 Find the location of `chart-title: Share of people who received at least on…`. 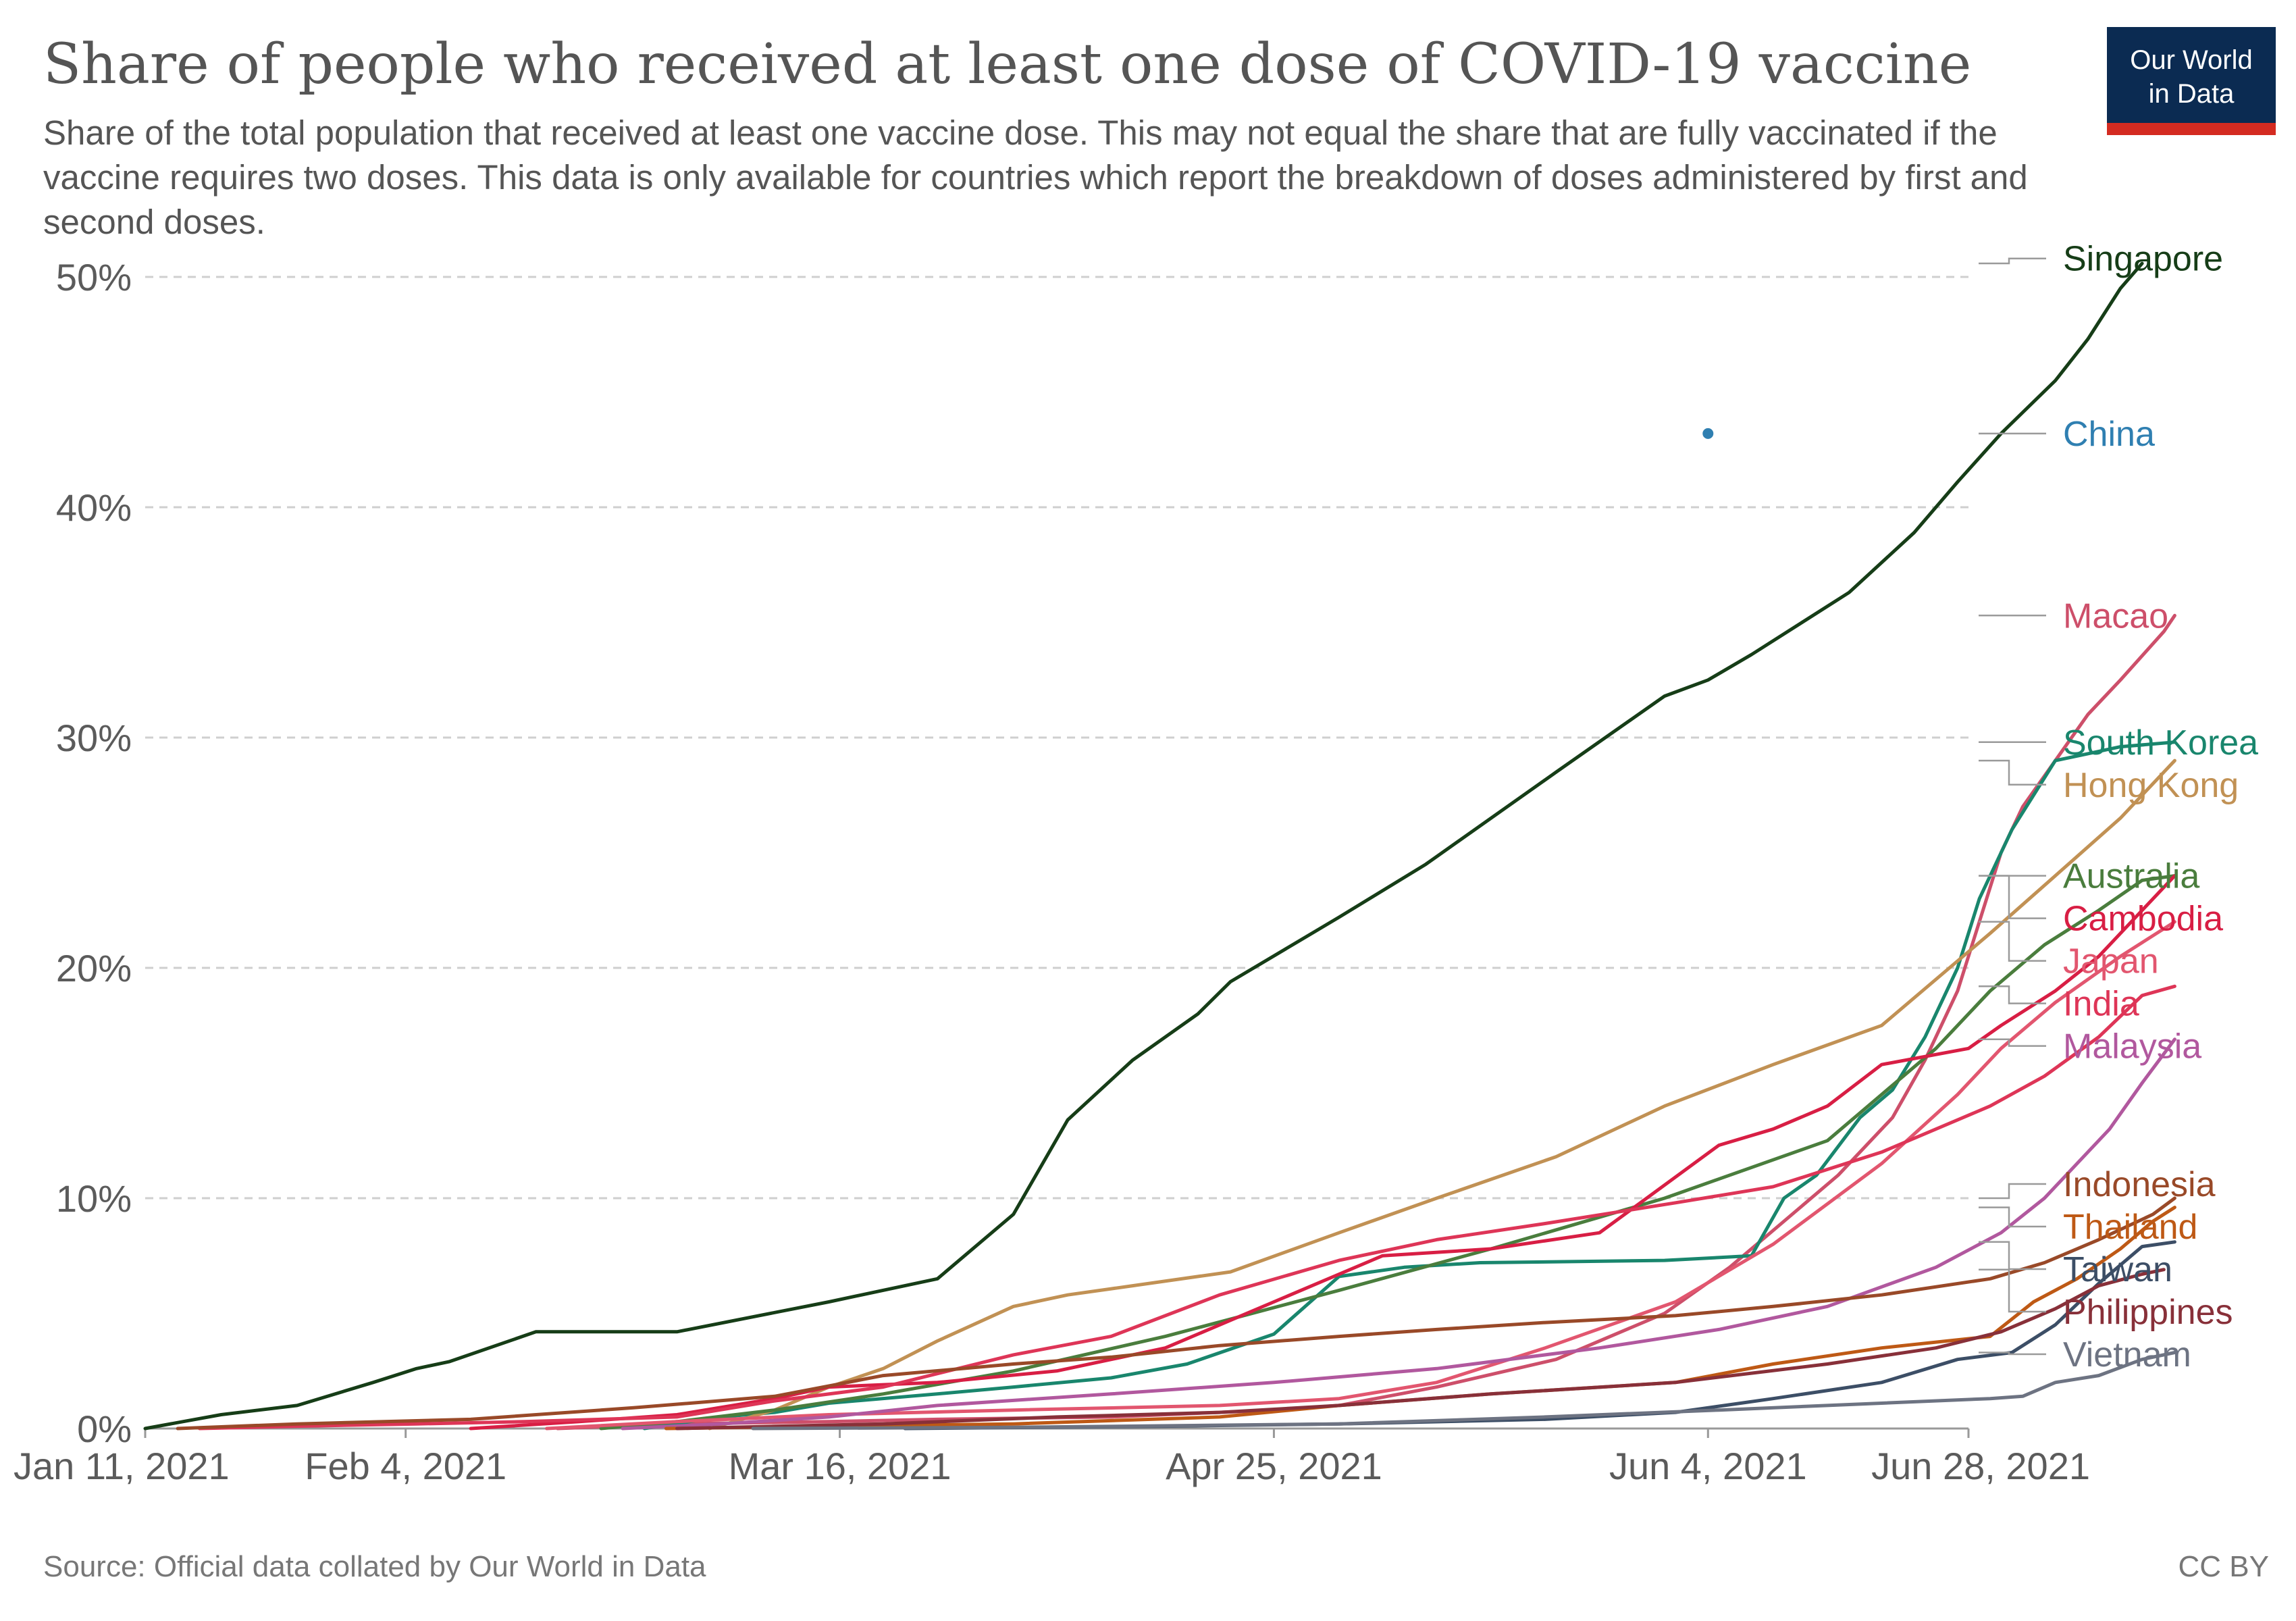

chart-title: Share of people who received at least on… is located at coordinates (1007, 64).